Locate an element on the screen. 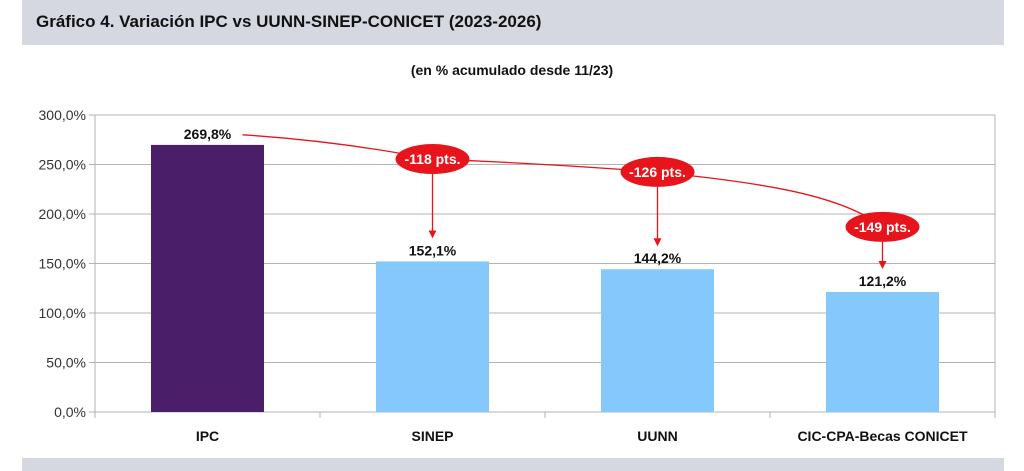 The height and width of the screenshot is (471, 1024). bar-sinep is located at coordinates (432, 336).